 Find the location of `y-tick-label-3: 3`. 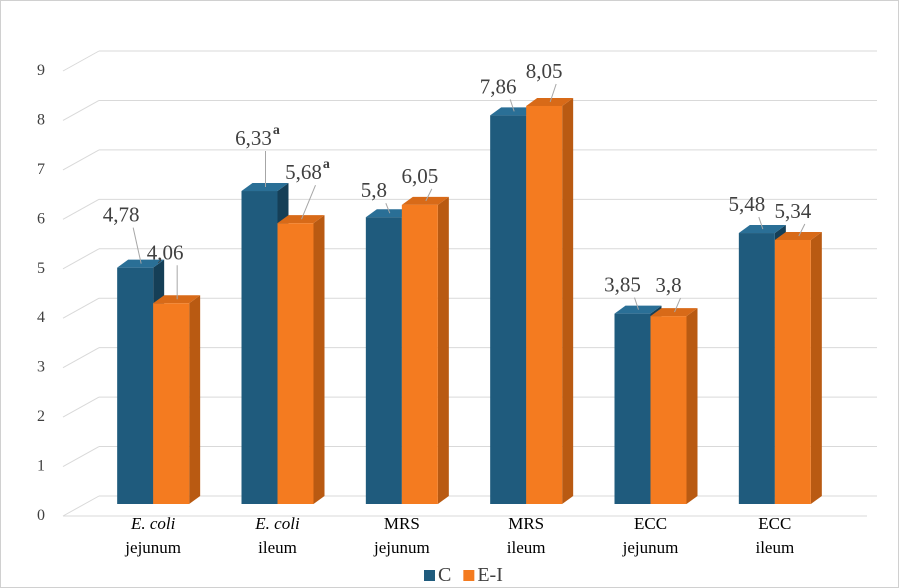

y-tick-label-3: 3 is located at coordinates (41, 367).